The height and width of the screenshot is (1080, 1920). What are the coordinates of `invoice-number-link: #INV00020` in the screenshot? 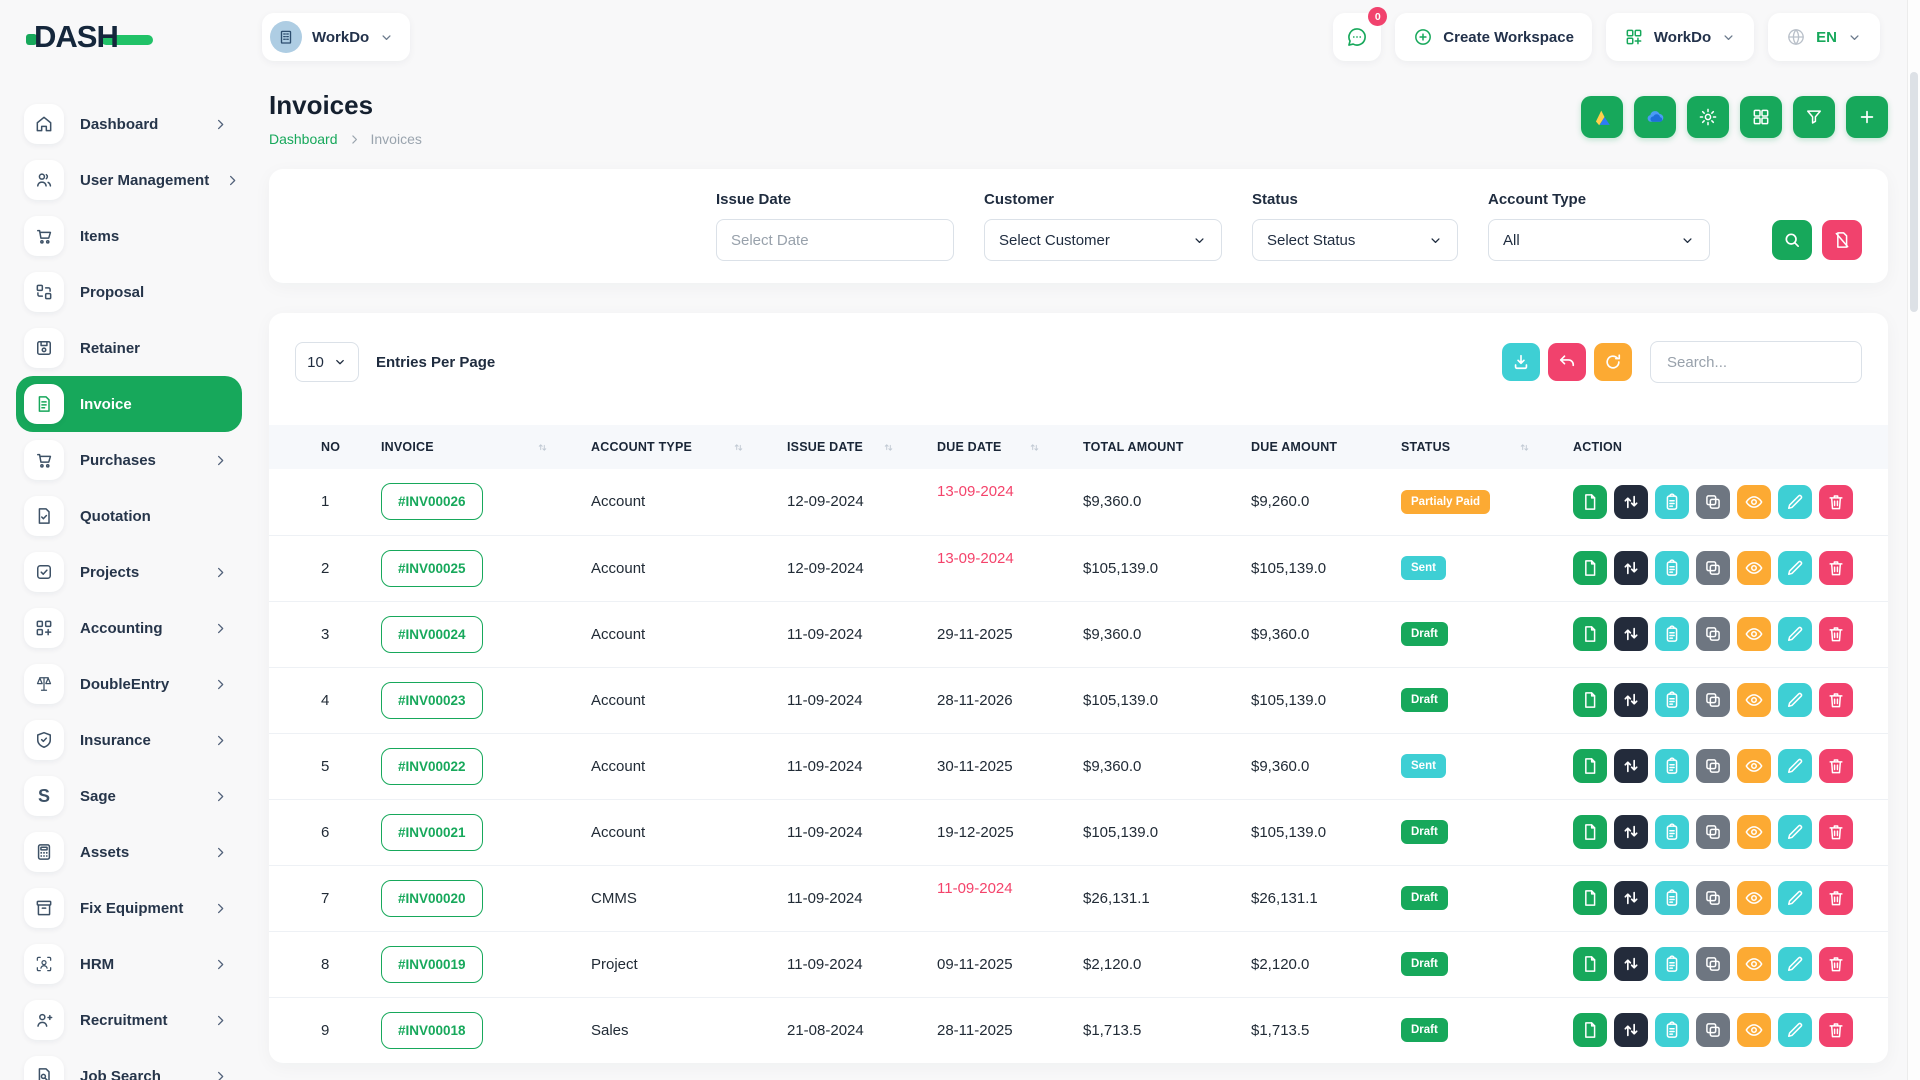 It's located at (432, 898).